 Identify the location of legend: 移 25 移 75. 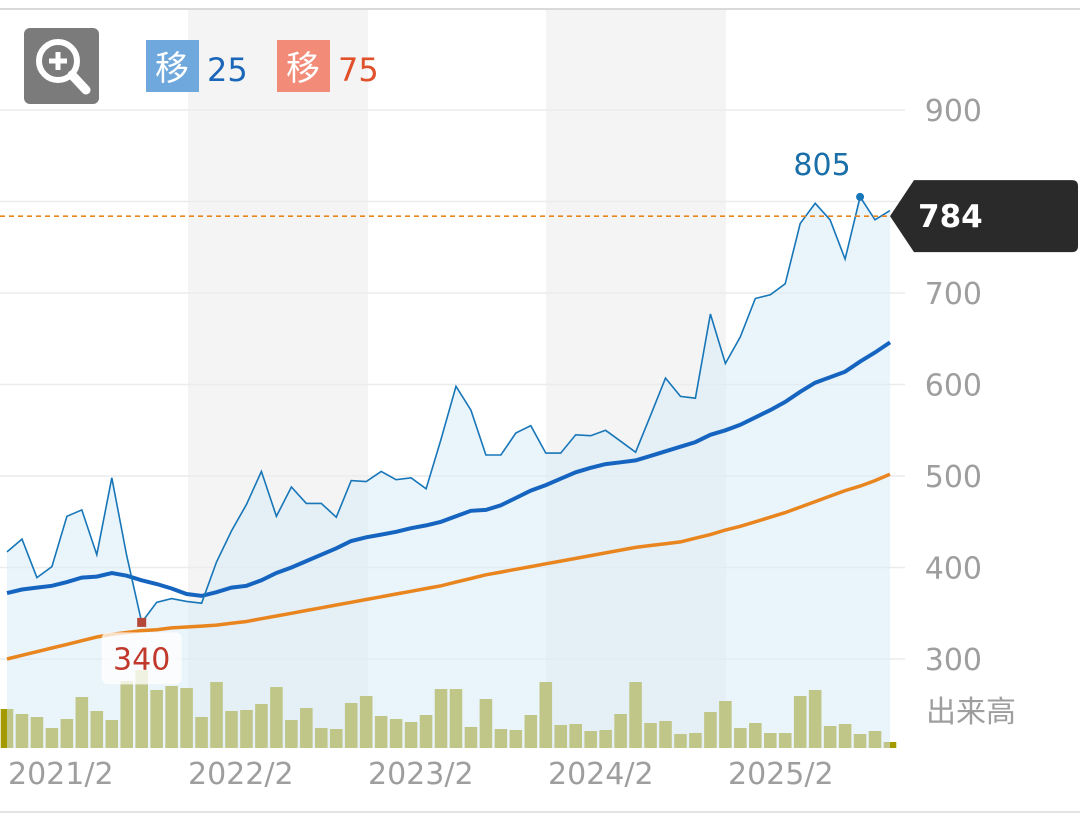
(262, 66).